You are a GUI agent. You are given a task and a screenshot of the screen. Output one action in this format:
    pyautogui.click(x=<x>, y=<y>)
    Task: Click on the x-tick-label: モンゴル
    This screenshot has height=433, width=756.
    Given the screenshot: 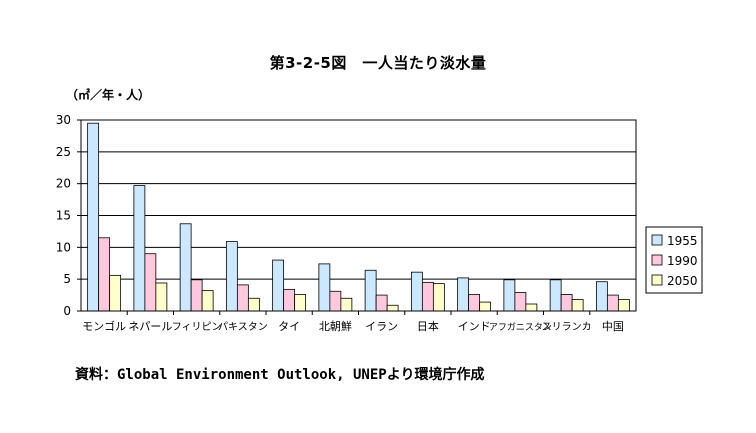 What is the action you would take?
    pyautogui.click(x=104, y=326)
    